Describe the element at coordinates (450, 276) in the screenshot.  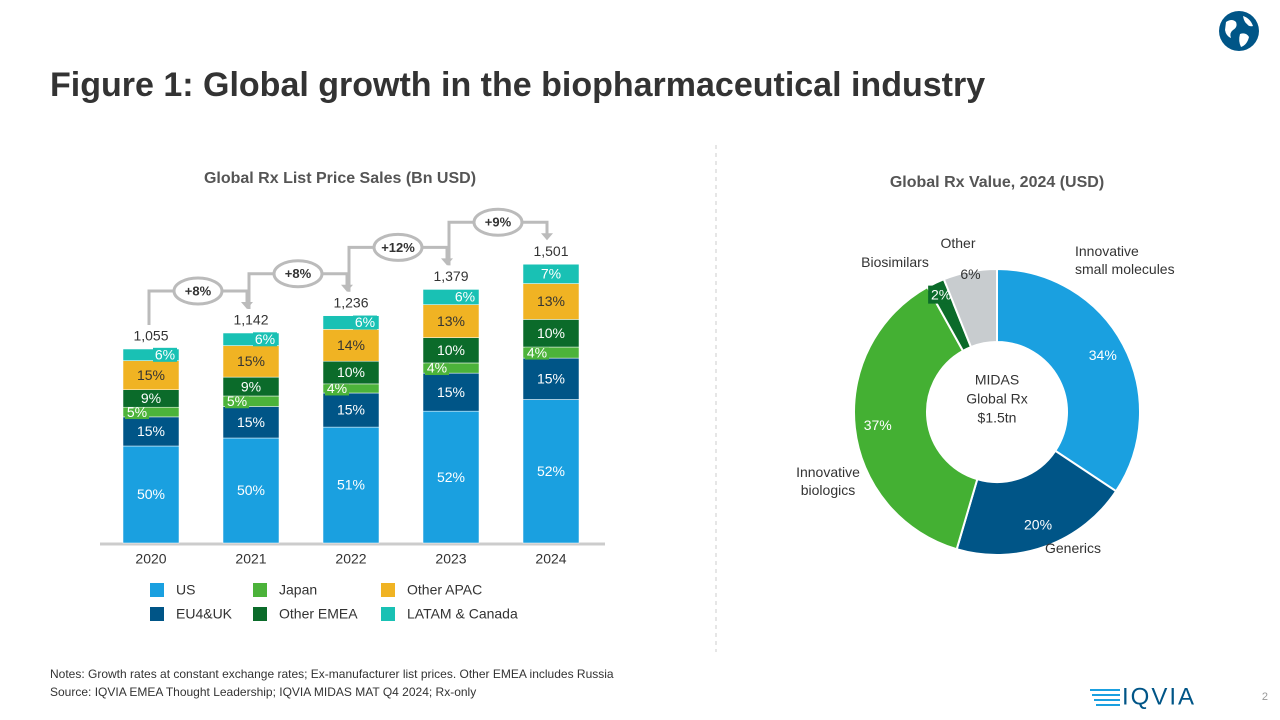
I see `total-label: 1,379` at that location.